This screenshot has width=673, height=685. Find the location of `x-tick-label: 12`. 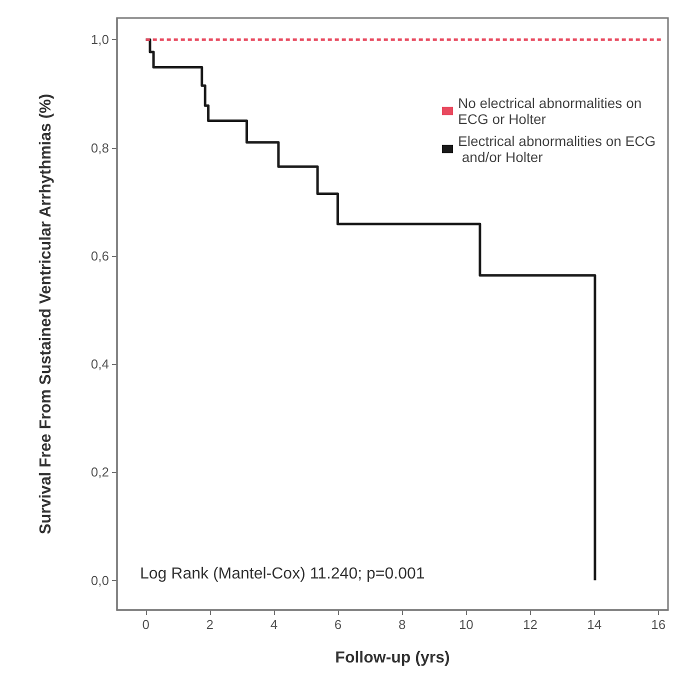

x-tick-label: 12 is located at coordinates (530, 624).